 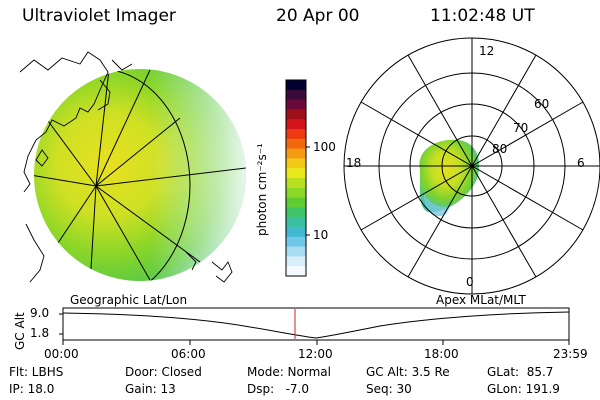 What do you see at coordinates (129, 300) in the screenshot?
I see `geographic-panel-label: Geographic Lat/Lon` at bounding box center [129, 300].